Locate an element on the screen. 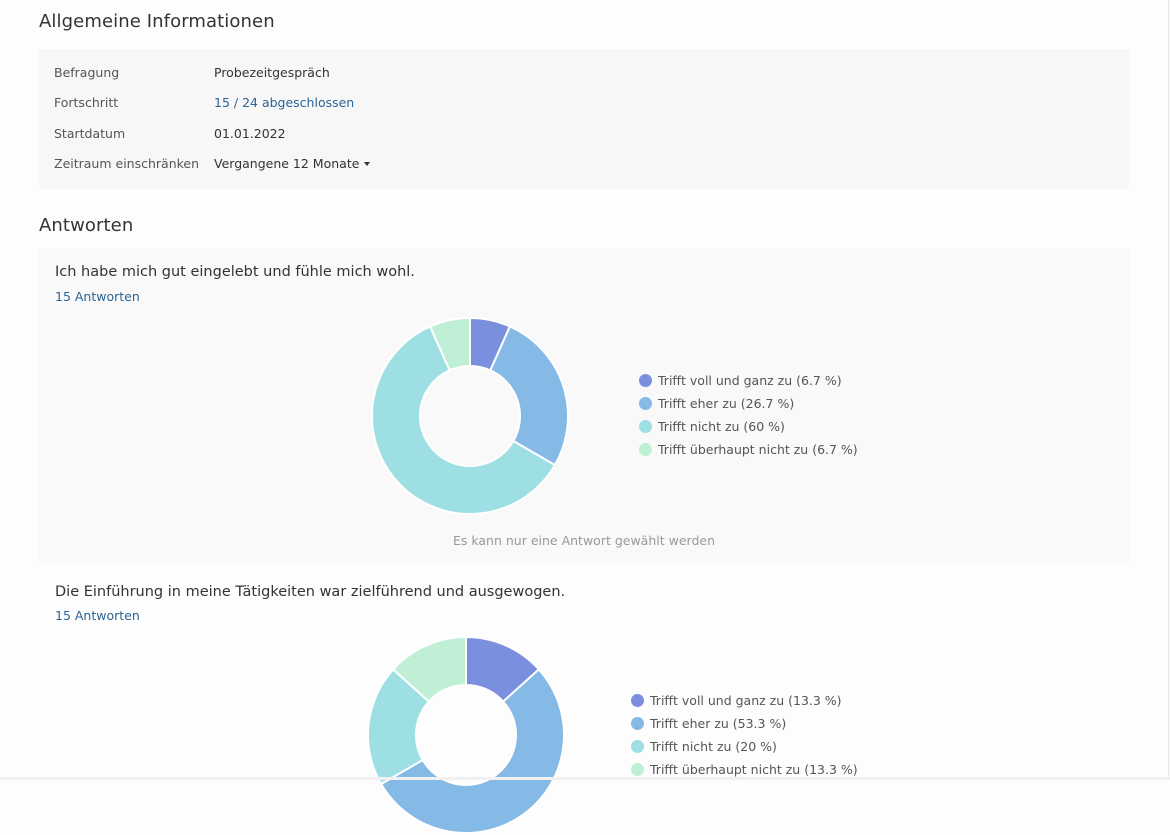  legend-item-nicht: Trifft nicht zu (60 %) is located at coordinates (748, 426).